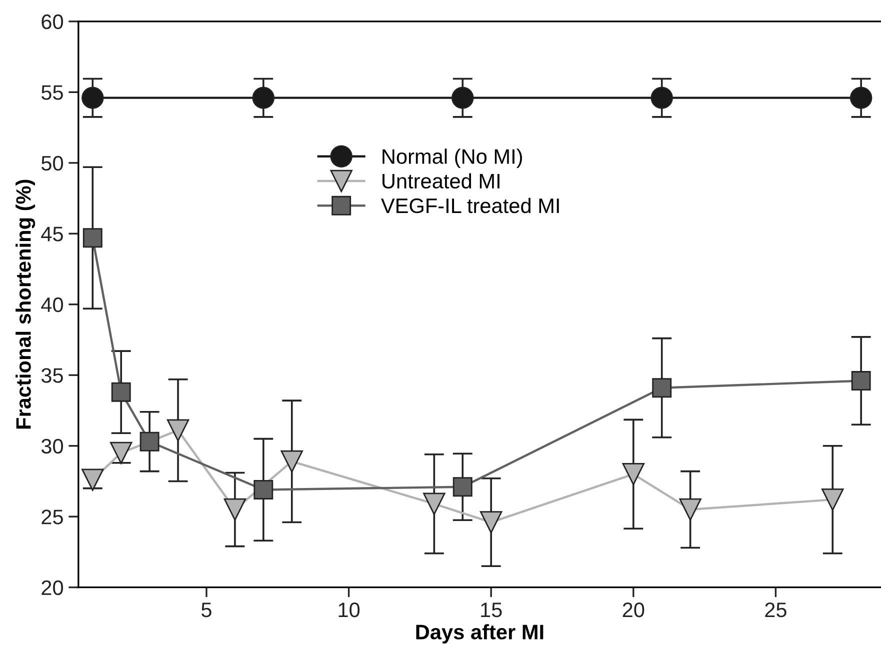  Describe the element at coordinates (52, 446) in the screenshot. I see `y-tick-label: 30` at that location.